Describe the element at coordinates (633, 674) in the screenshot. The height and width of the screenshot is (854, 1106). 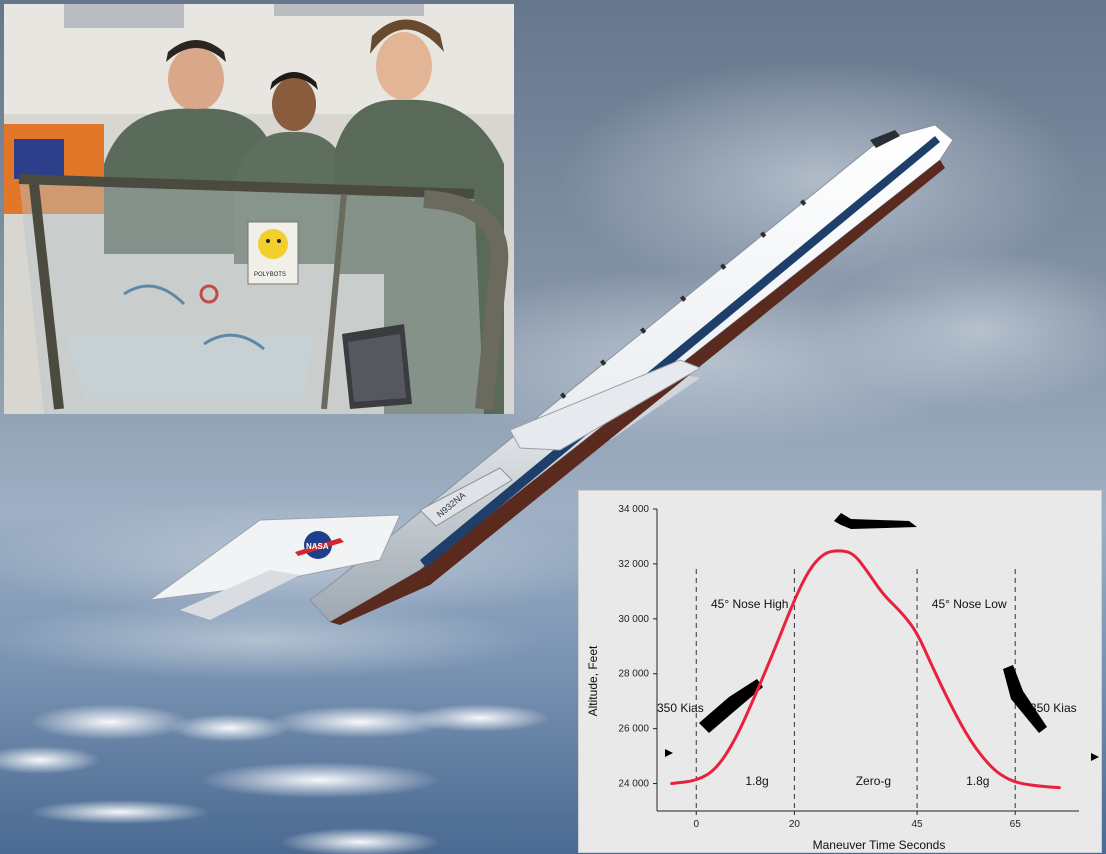
I see `y-tick-label: 28 000` at that location.